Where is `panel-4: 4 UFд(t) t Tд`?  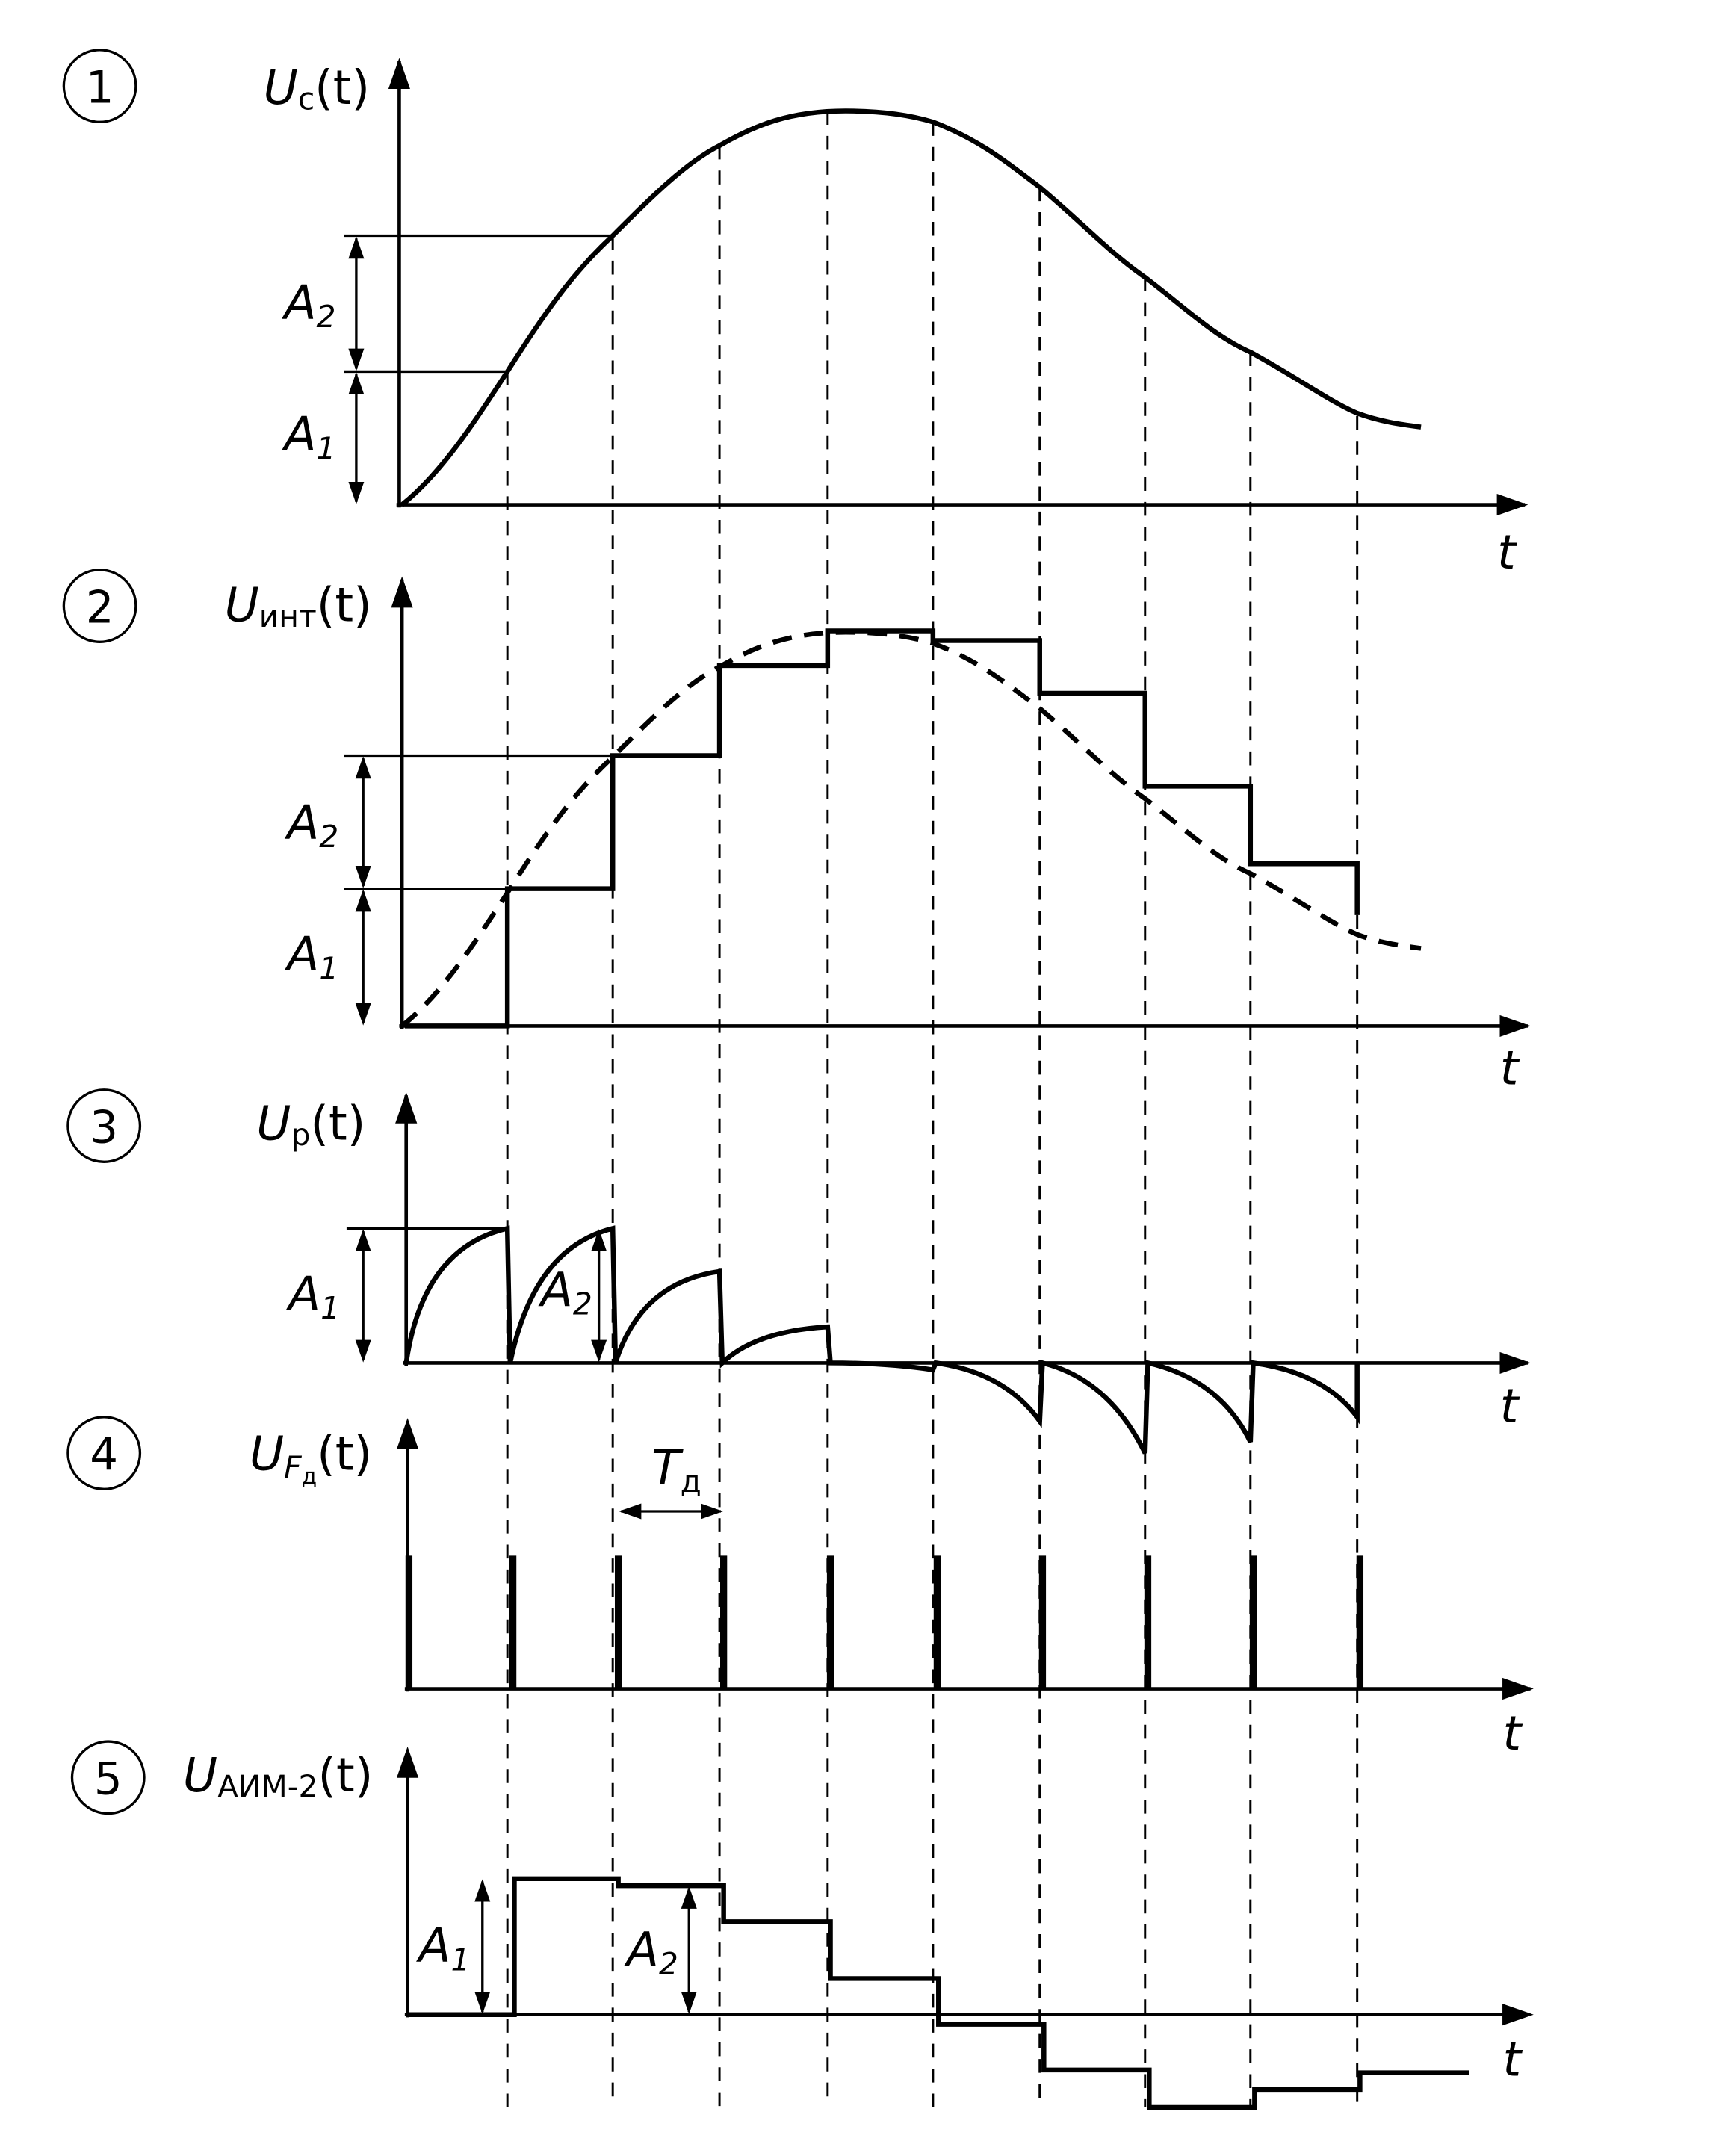
panel-4: 4 UFд(t) t Tд is located at coordinates (800, 1588).